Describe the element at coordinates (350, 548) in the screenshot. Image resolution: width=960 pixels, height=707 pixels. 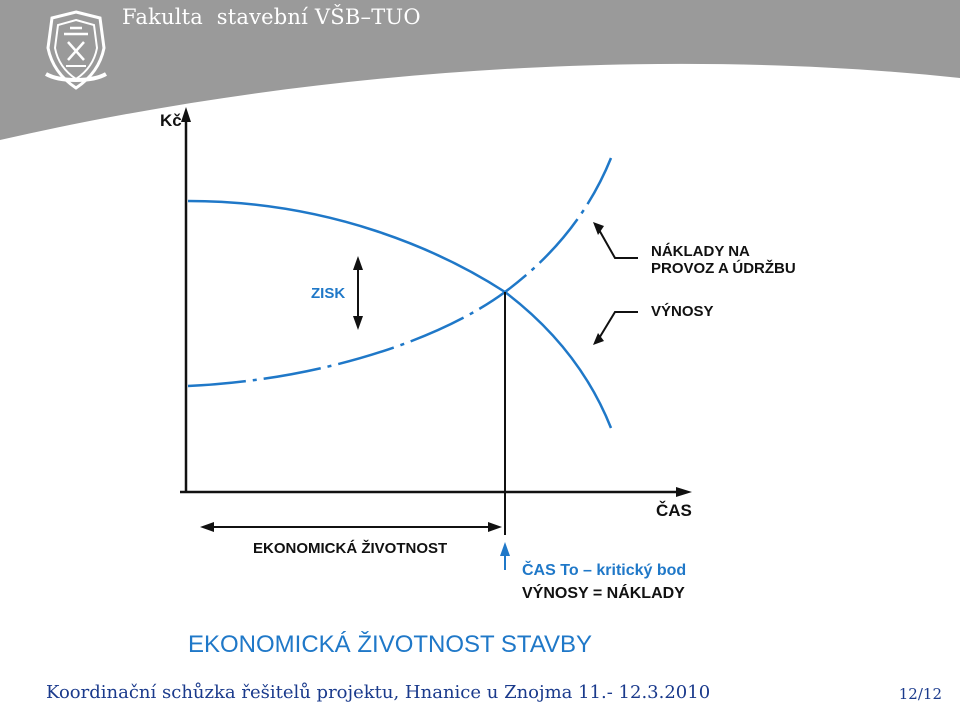
I see `life-span-label: EKONOMICKÁ ŽIVOTNOST` at that location.